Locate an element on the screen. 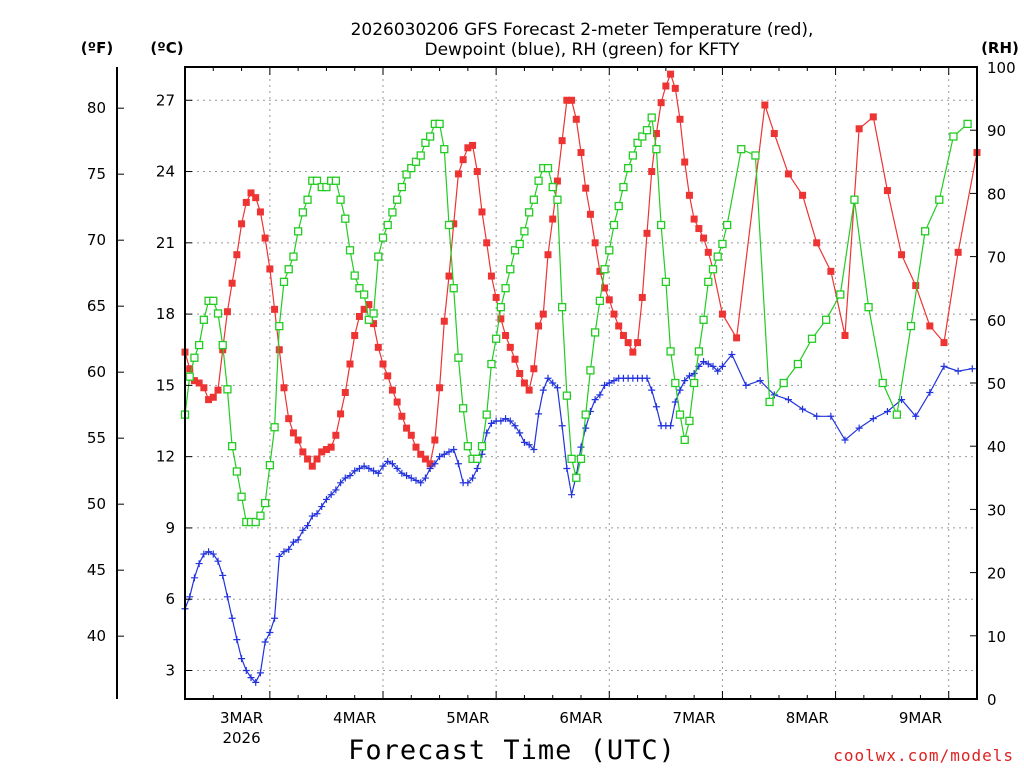  celsius-tick-label: 27 is located at coordinates (165, 100).